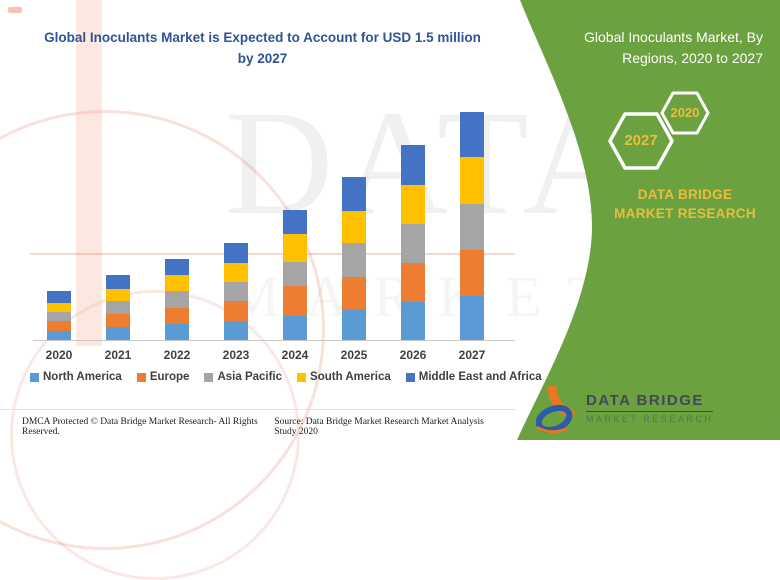 The width and height of the screenshot is (780, 580). I want to click on bar-segment-asia-pacific-2023, so click(236, 291).